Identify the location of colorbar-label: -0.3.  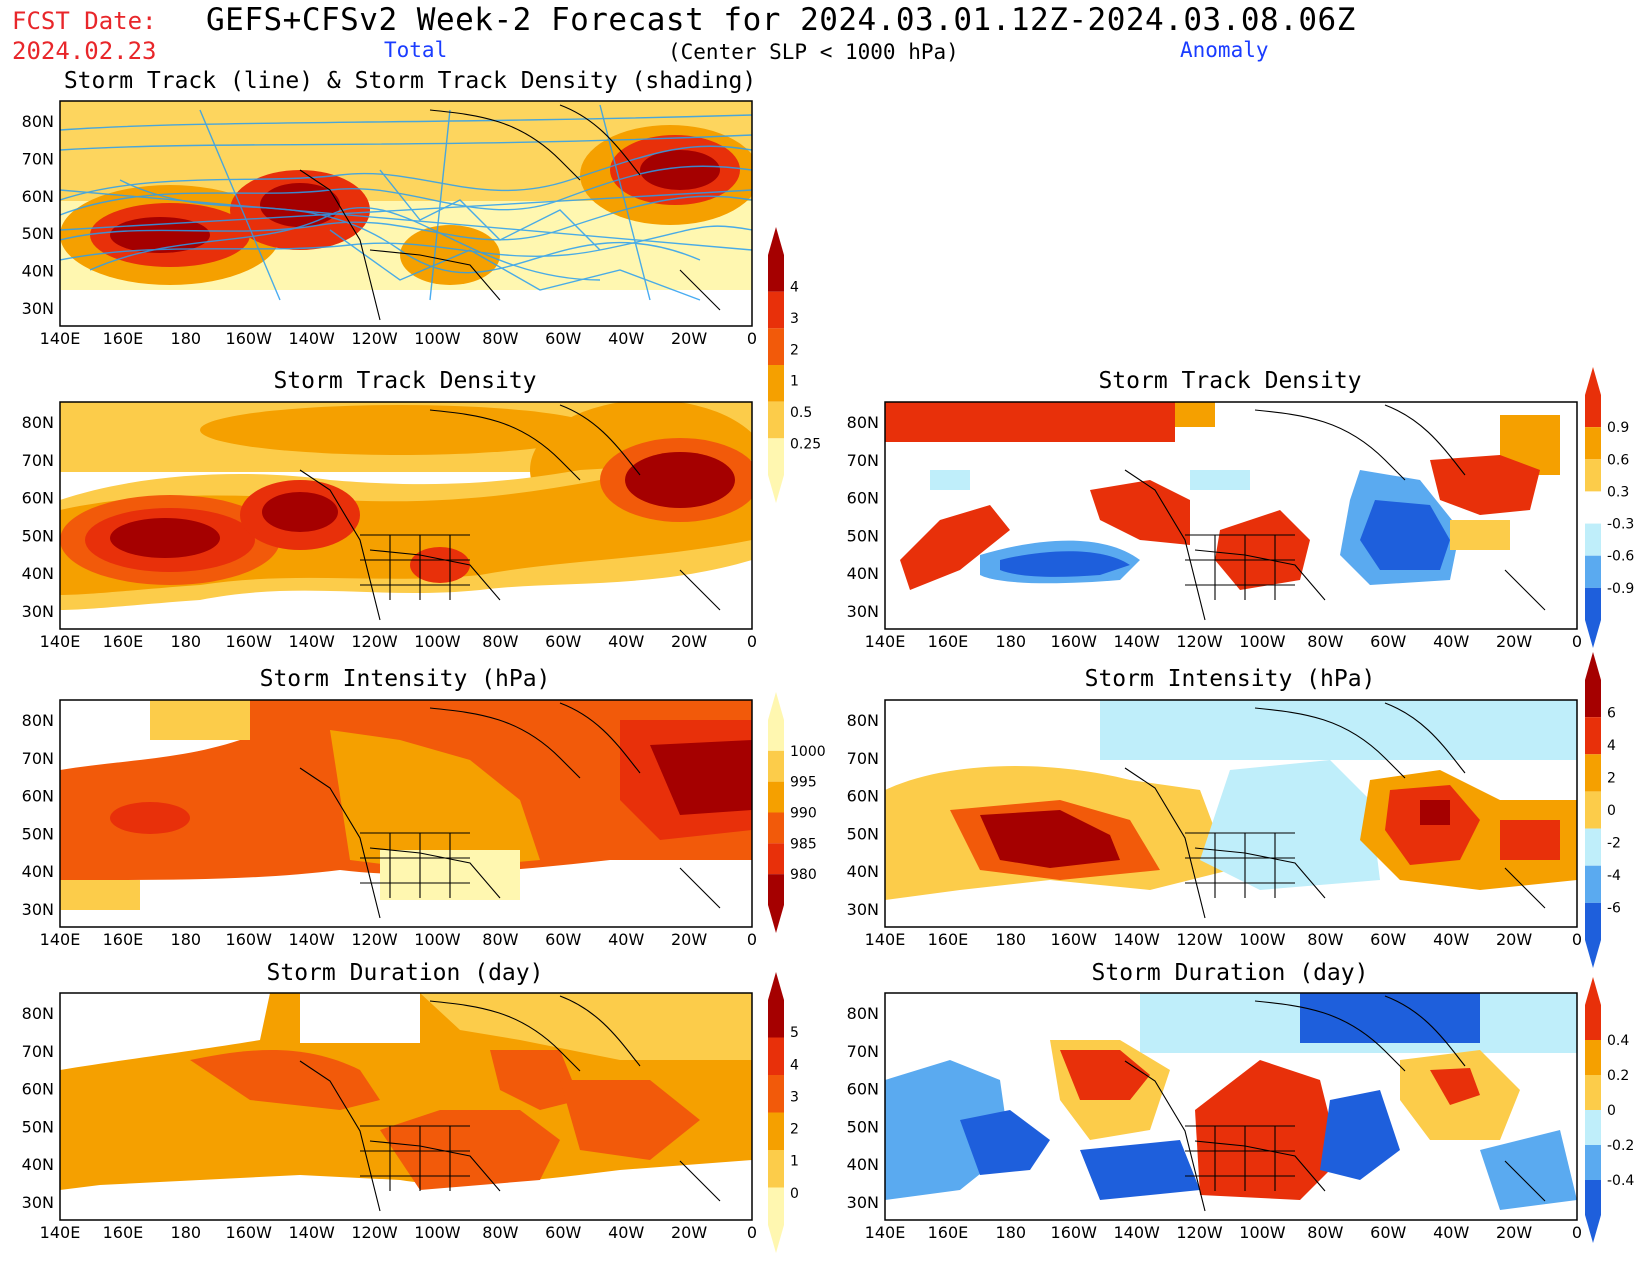
(1620, 525).